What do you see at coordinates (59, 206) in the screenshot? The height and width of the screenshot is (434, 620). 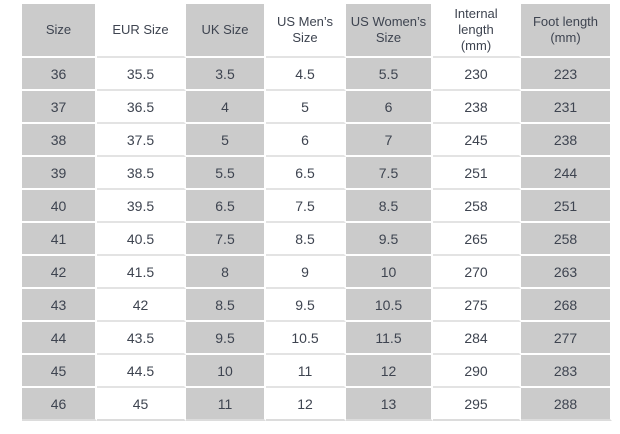 I see `table-cell: 40` at bounding box center [59, 206].